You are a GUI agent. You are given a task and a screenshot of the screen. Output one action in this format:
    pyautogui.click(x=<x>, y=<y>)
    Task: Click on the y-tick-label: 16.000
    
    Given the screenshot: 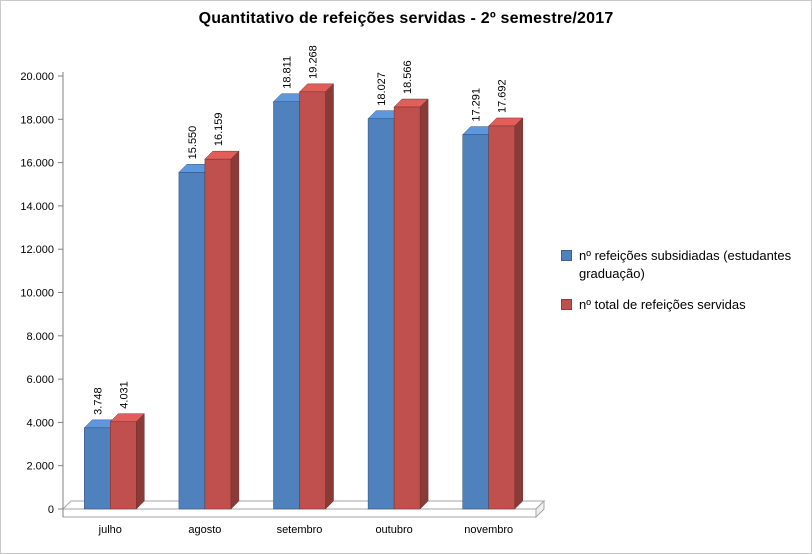 What is the action you would take?
    pyautogui.click(x=37, y=164)
    